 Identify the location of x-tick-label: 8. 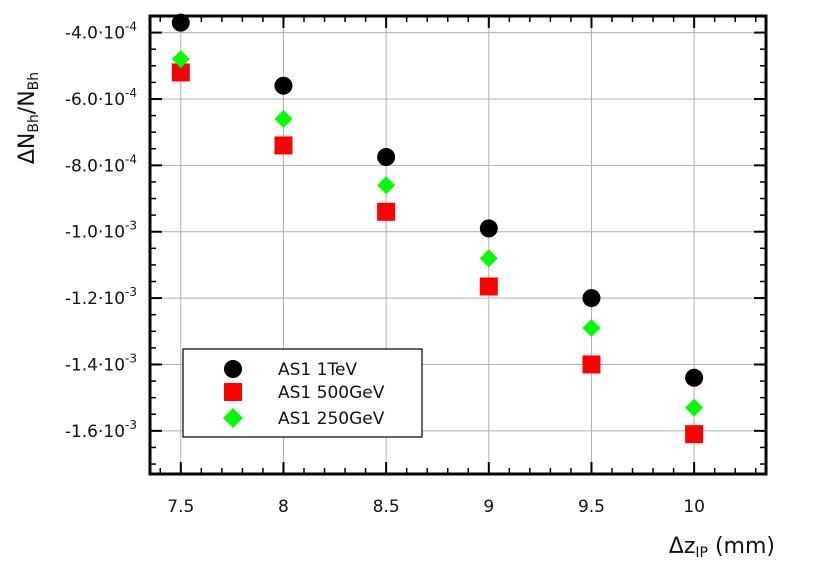
(283, 507).